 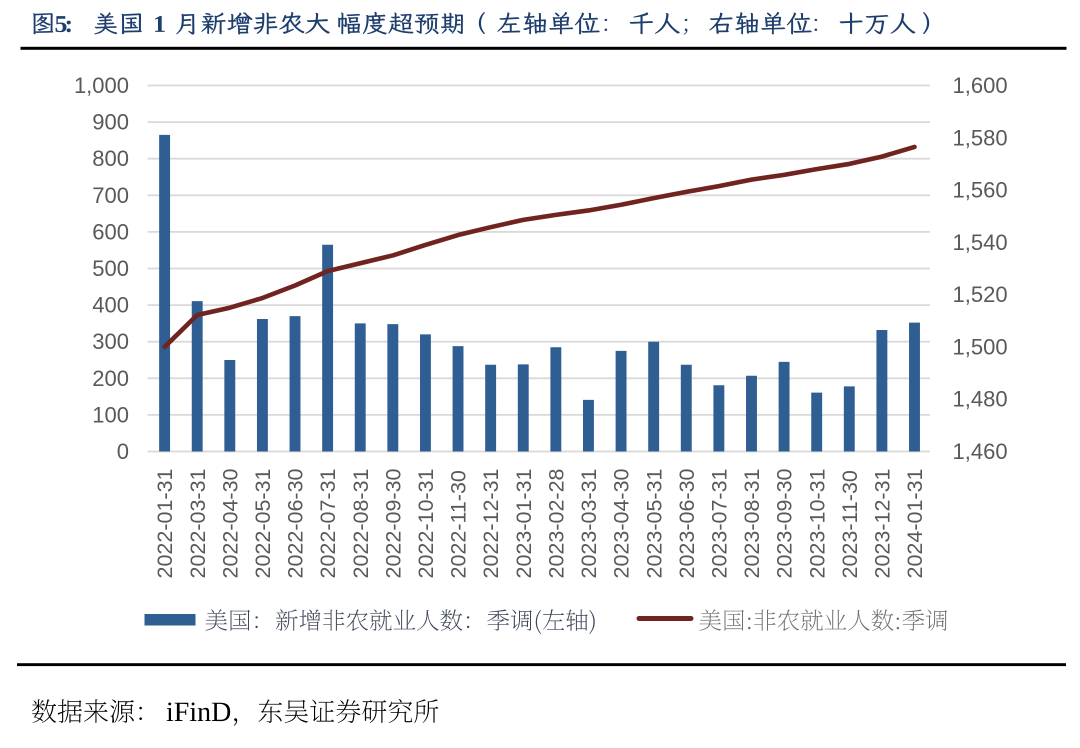 What do you see at coordinates (980, 137) in the screenshot?
I see `svg-text: 1,580` at bounding box center [980, 137].